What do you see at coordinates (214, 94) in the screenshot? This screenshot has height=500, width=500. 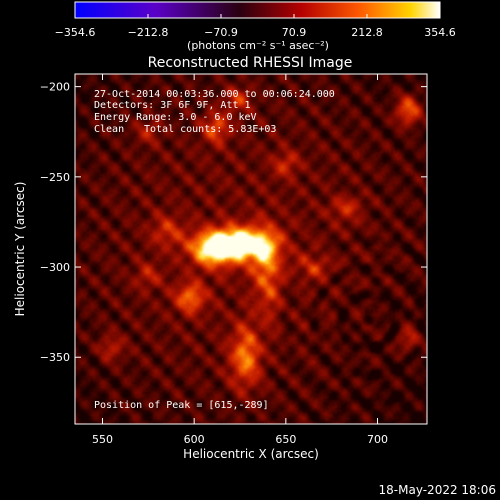 I see `annotation-time-range: 27-Oct-2014 00:03:36.000 to 00:06:24.000` at bounding box center [214, 94].